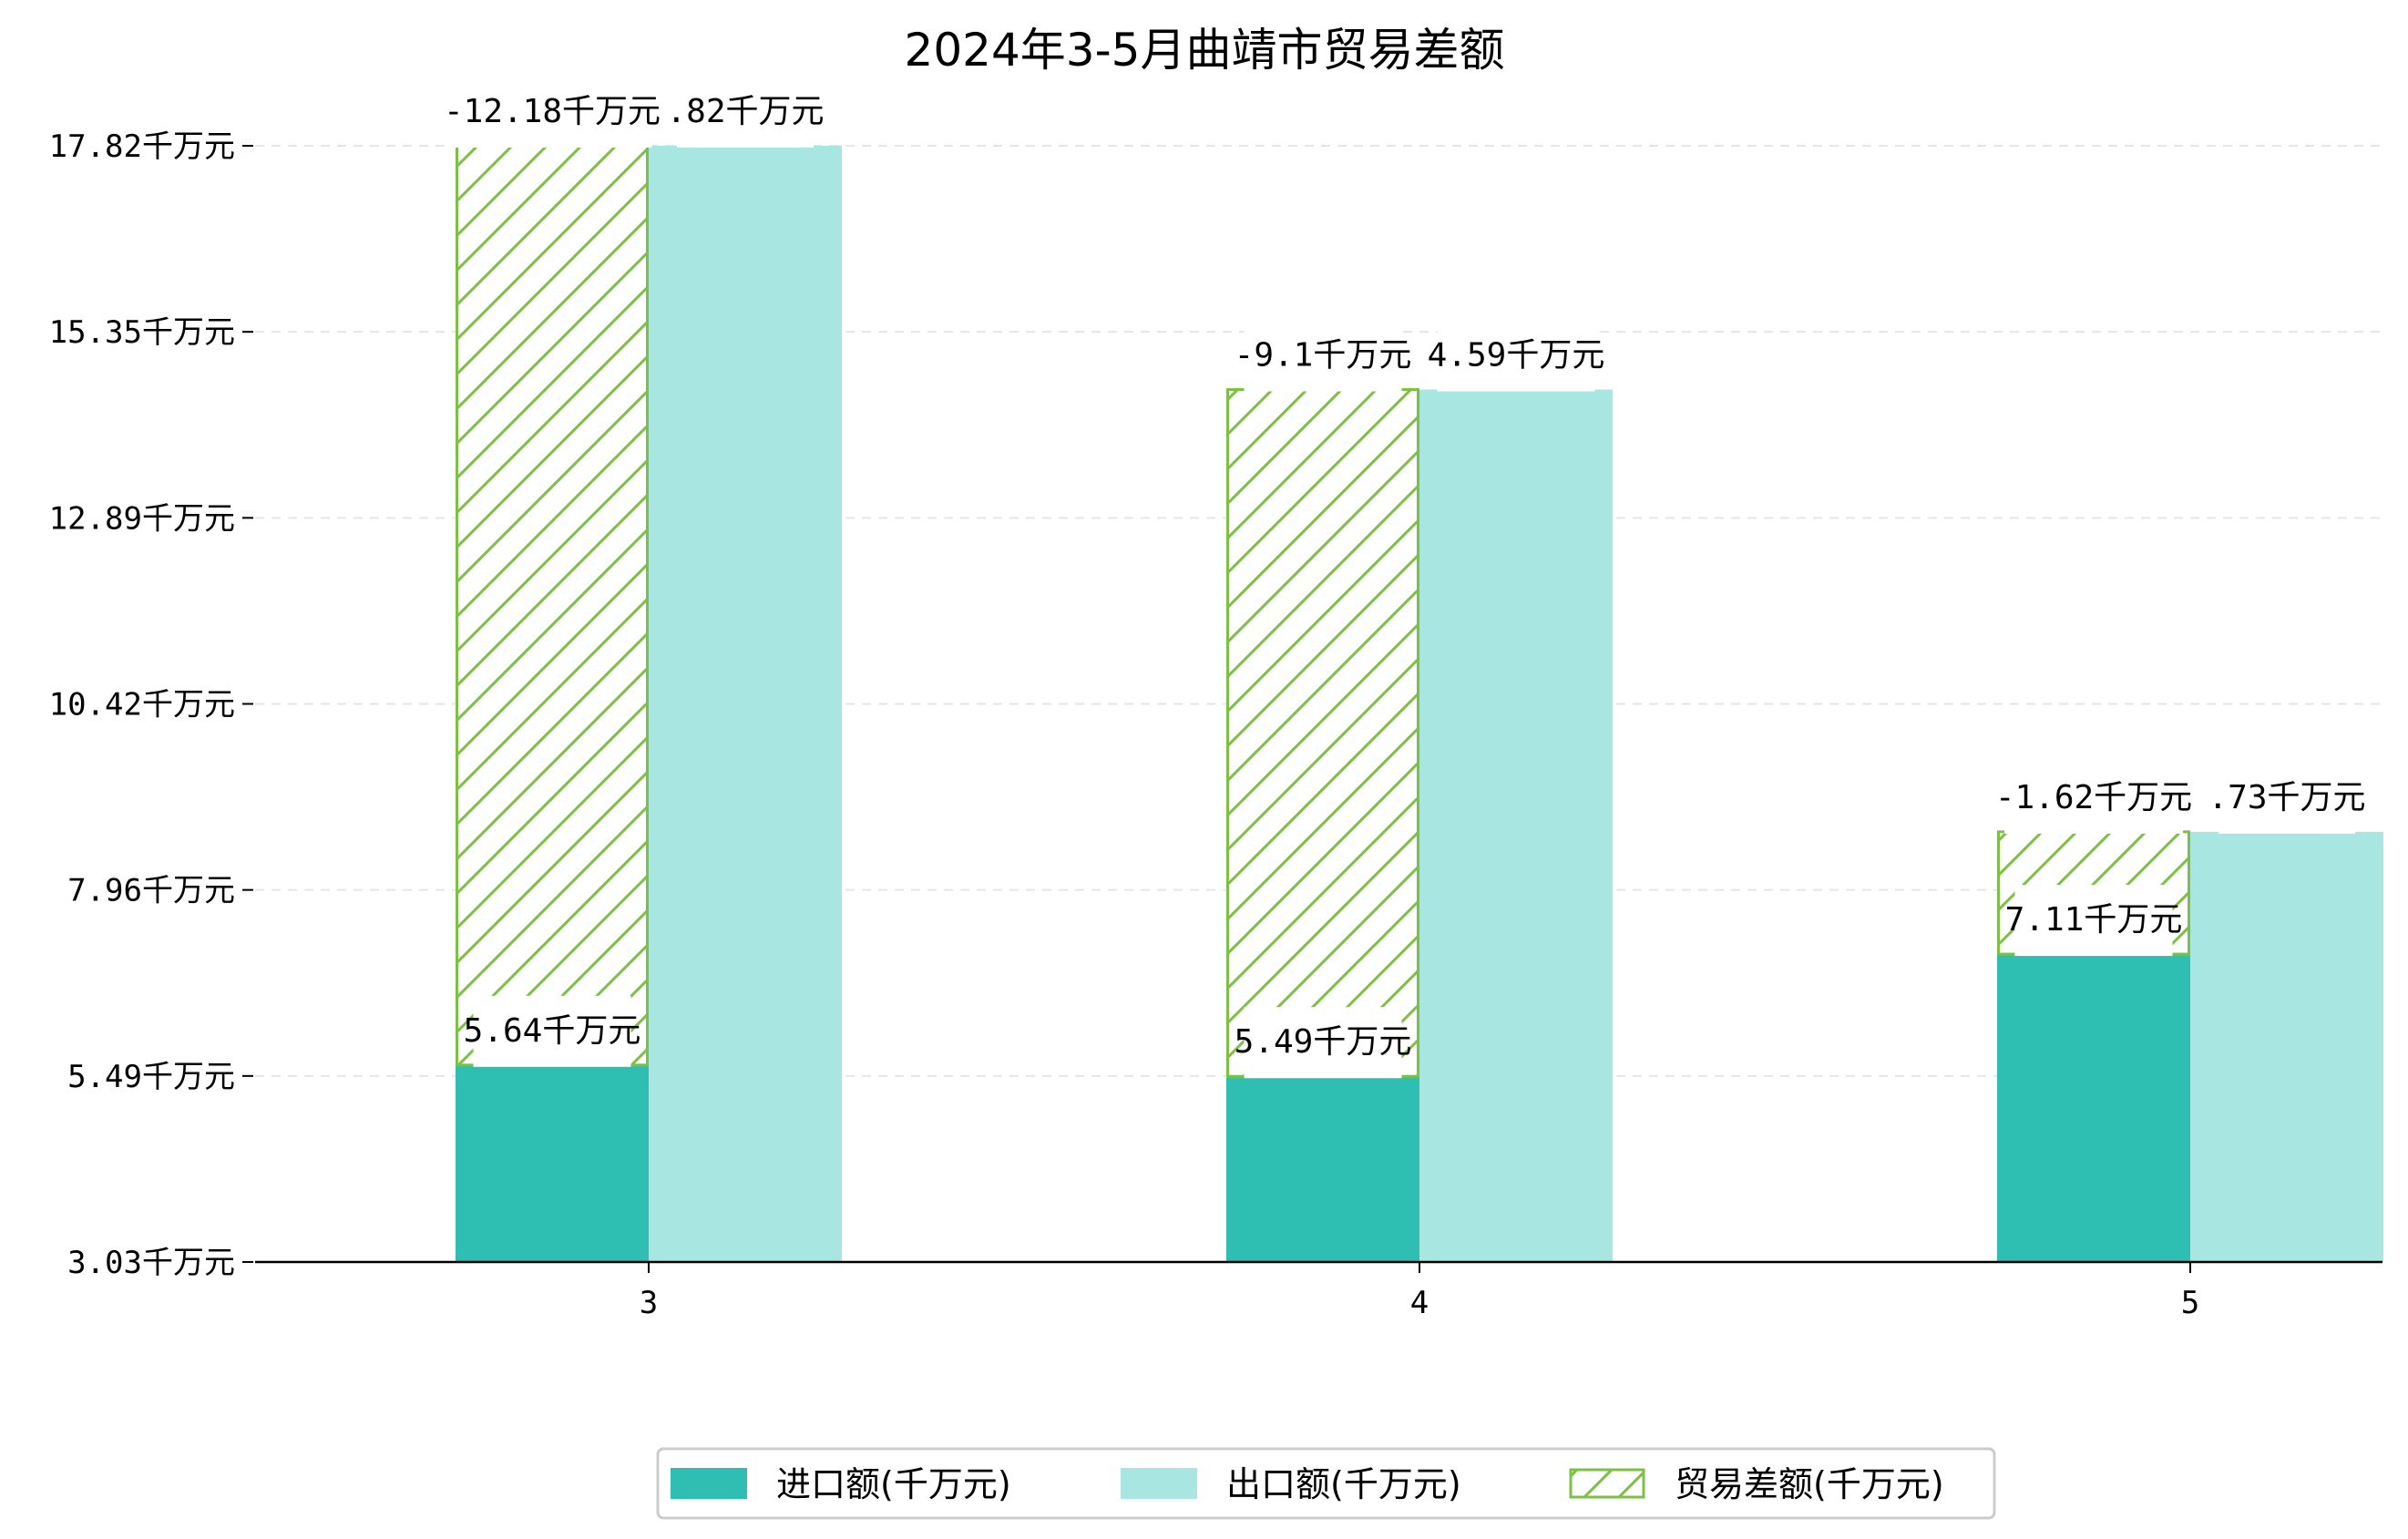  I want to click on x-tick-label: 5, so click(2190, 1303).